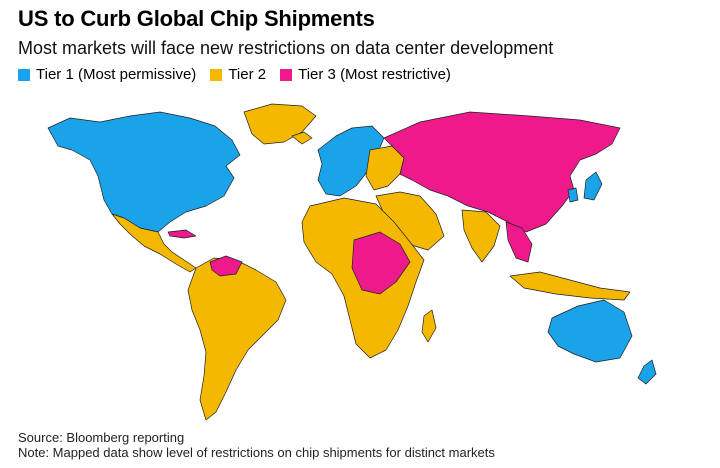 Image resolution: width=720 pixels, height=468 pixels. I want to click on region-india, so click(481, 236).